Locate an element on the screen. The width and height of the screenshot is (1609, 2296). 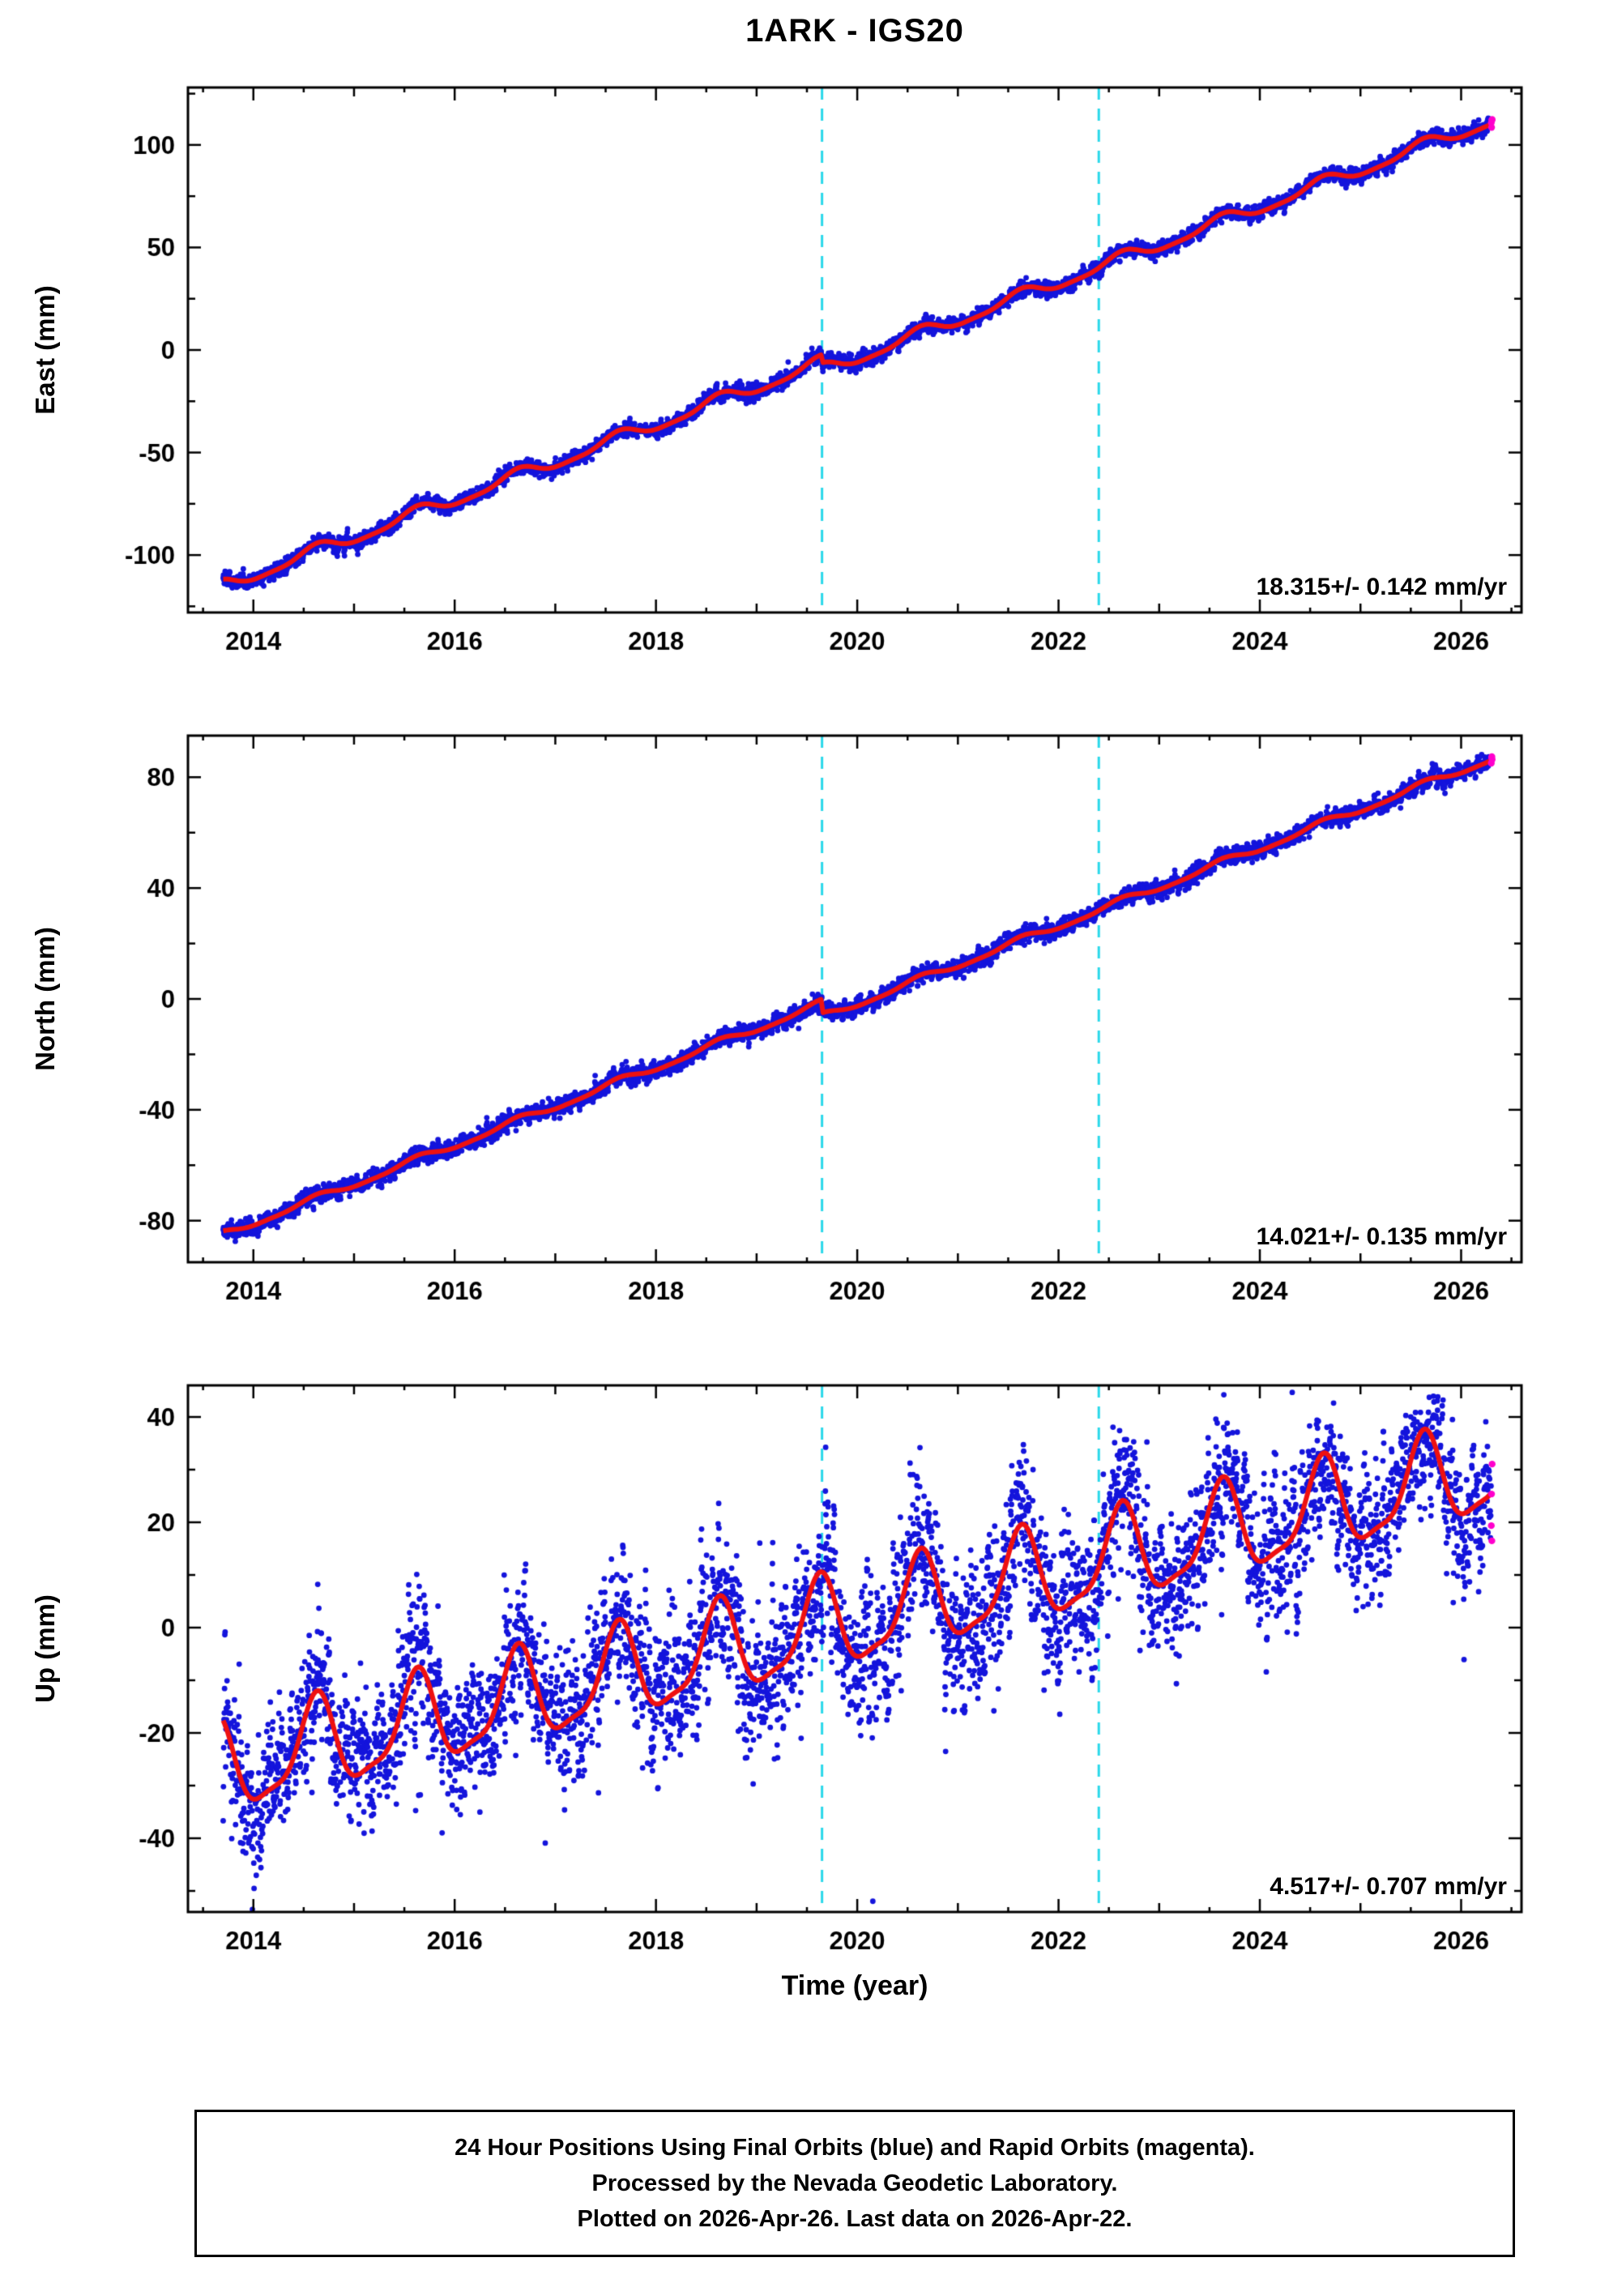
rate-annotation-up: 4.517+/- 0.707 mm/yr is located at coordinates (1388, 1886).